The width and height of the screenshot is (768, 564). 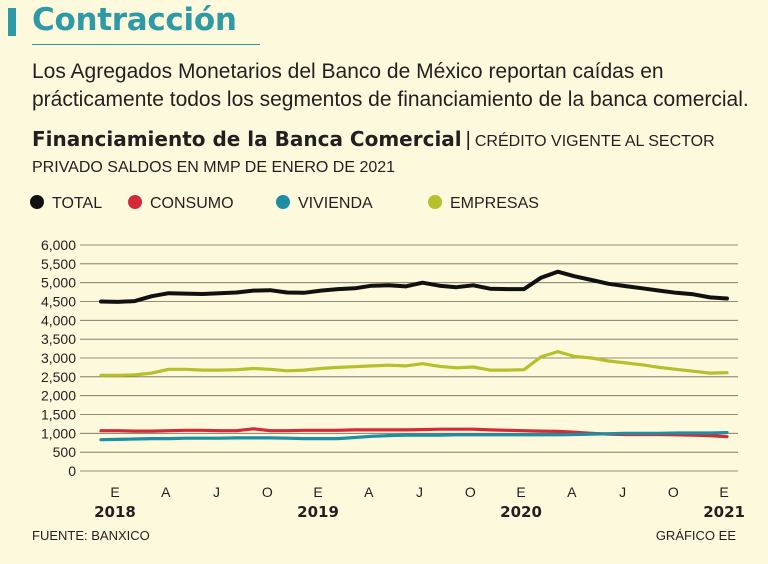 I want to click on y-tick-label: 4,500, so click(x=58, y=302).